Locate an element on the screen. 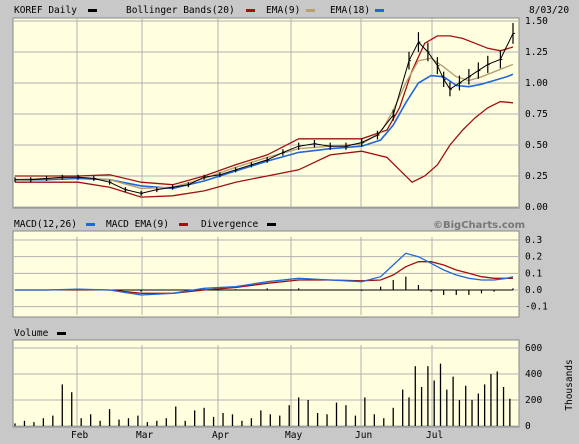 The image size is (579, 444). volume-legend-swatch is located at coordinates (61, 333).